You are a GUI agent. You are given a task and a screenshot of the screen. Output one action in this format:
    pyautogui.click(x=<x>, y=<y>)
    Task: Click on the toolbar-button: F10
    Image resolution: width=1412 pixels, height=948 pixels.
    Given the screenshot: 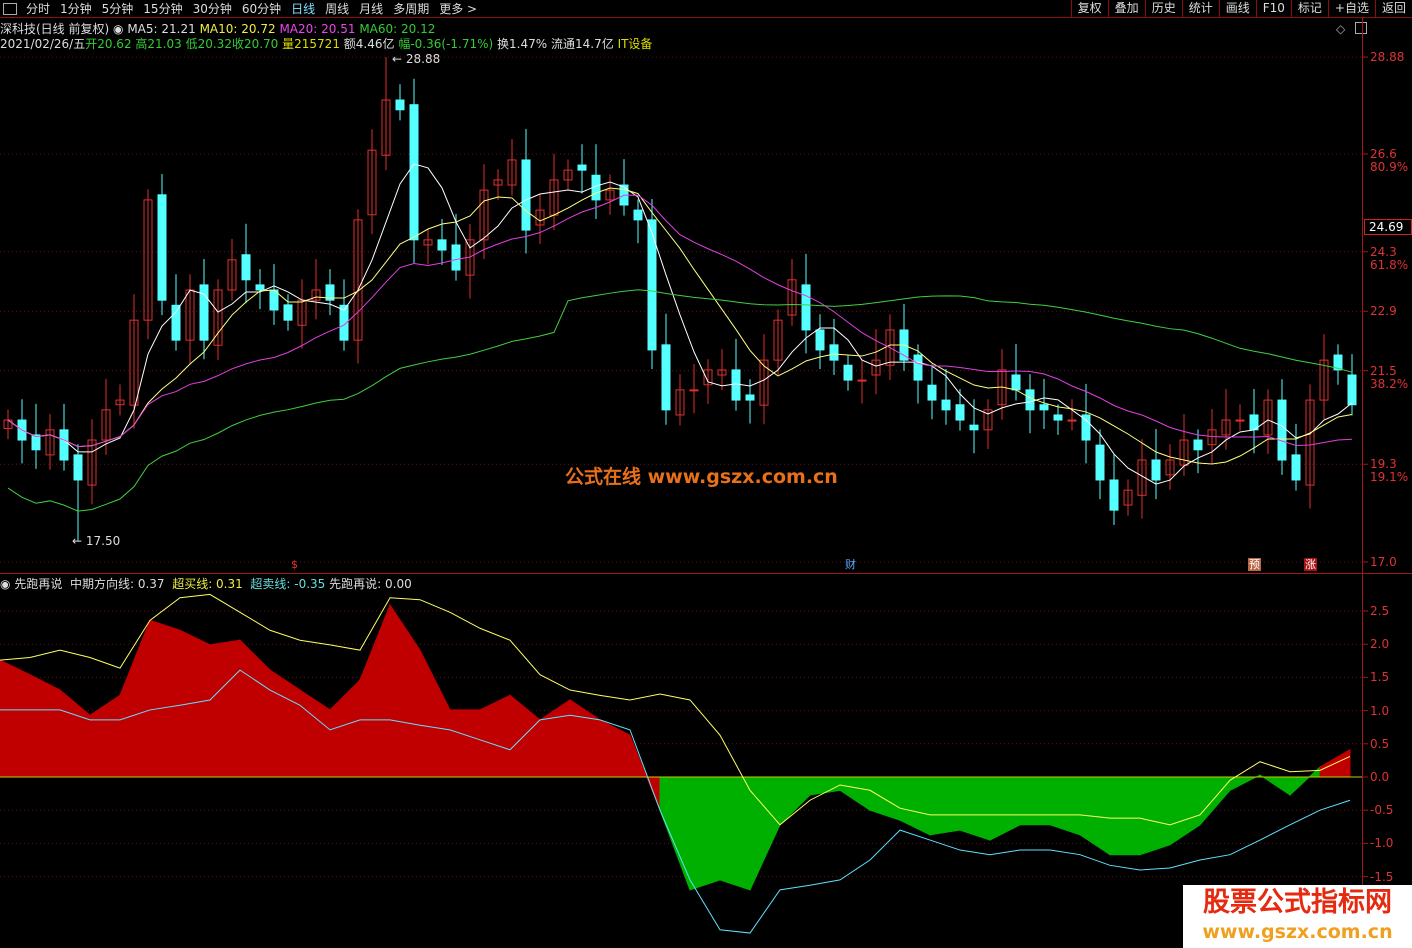 What is the action you would take?
    pyautogui.click(x=1273, y=9)
    